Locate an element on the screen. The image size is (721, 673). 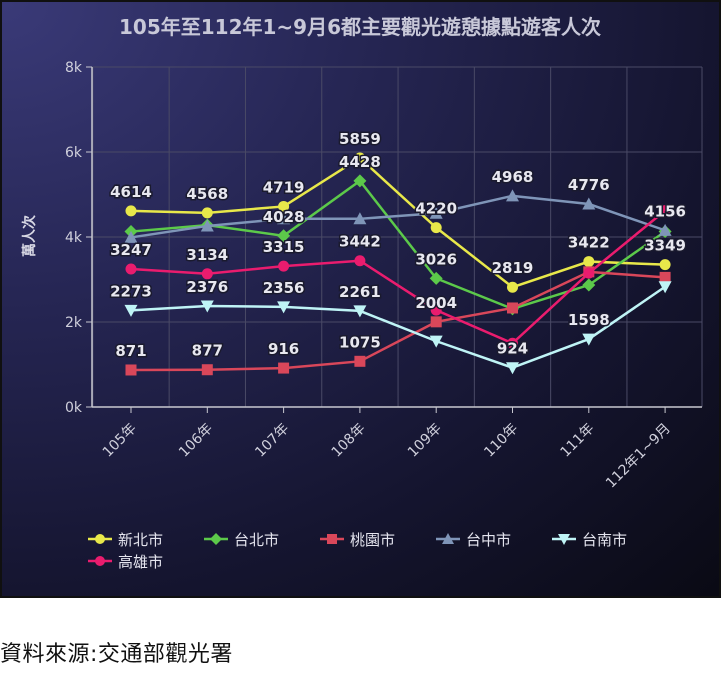
series-台南市 is located at coordinates (398, 328).